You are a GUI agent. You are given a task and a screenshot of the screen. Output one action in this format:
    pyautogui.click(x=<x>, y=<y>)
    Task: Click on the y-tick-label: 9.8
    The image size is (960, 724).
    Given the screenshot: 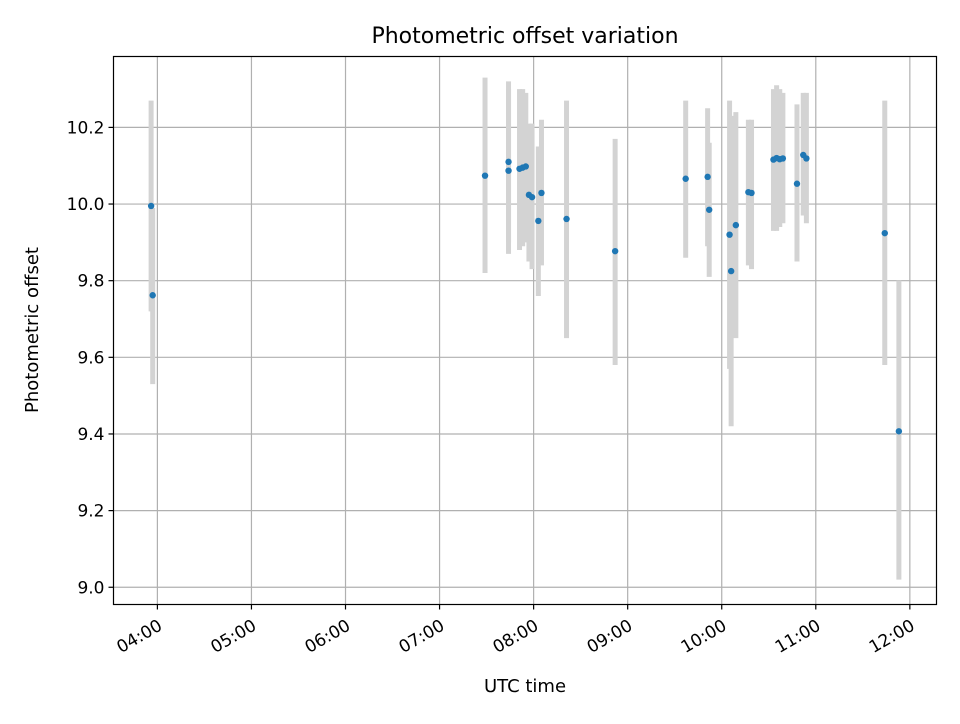 What is the action you would take?
    pyautogui.click(x=90, y=282)
    